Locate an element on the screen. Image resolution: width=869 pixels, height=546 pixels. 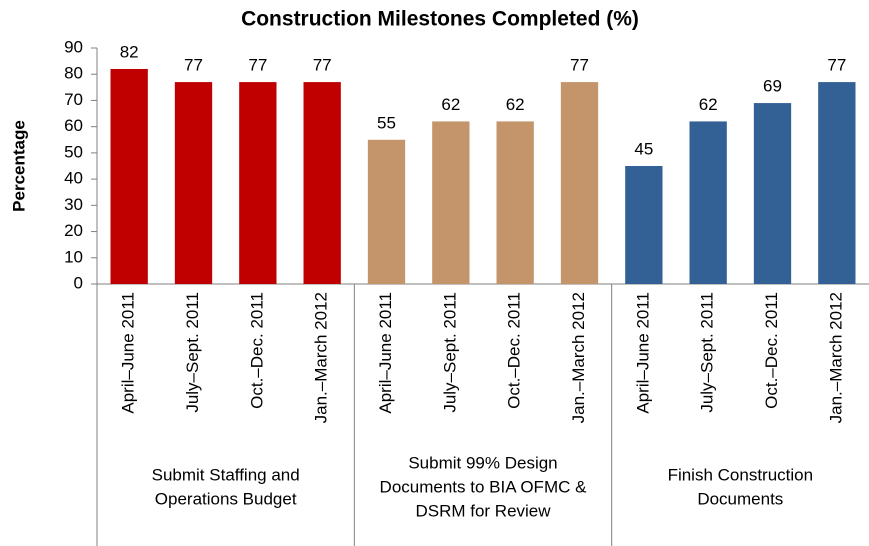
y-axis-title: Percentage is located at coordinates (18, 166).